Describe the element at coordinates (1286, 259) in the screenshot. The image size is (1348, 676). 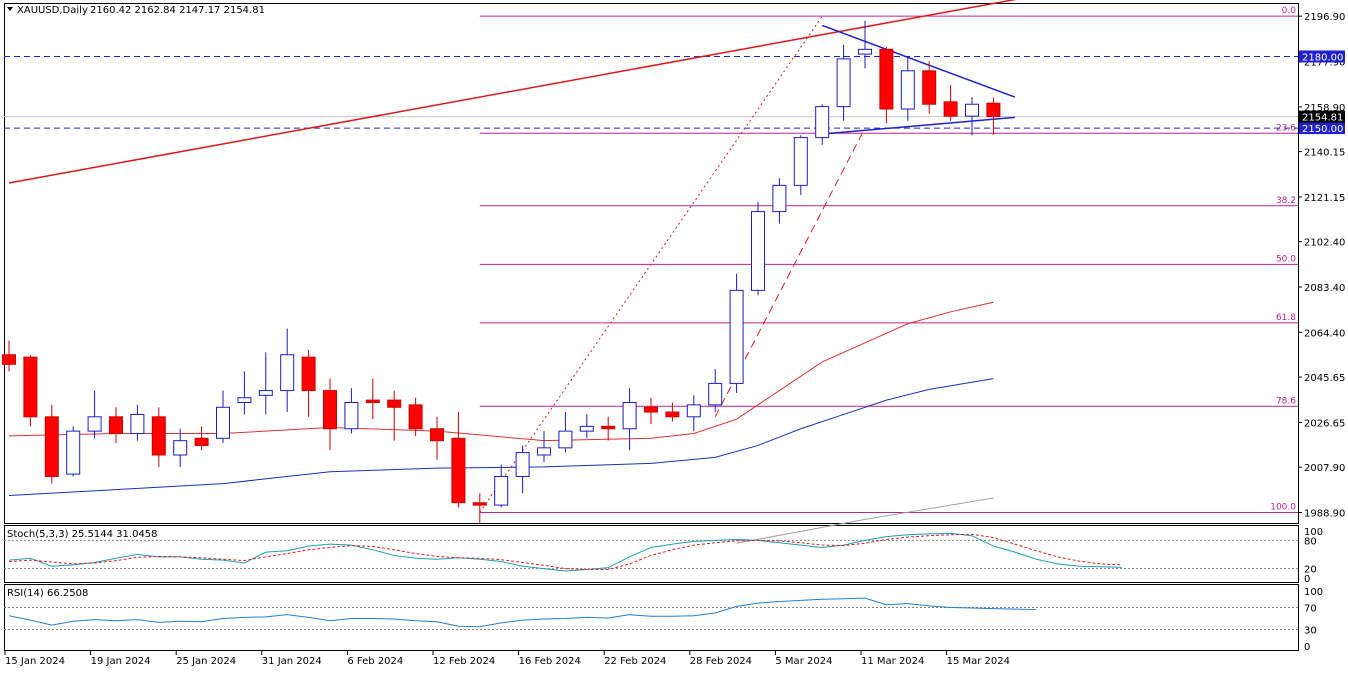
I see `fib-level-label: 50.0` at that location.